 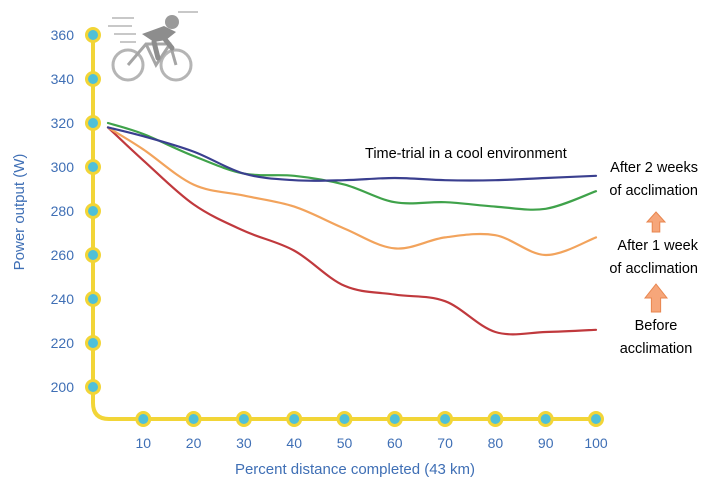 What do you see at coordinates (654, 168) in the screenshot?
I see `annotation-two-weeks-line-1: After 2 weeks` at bounding box center [654, 168].